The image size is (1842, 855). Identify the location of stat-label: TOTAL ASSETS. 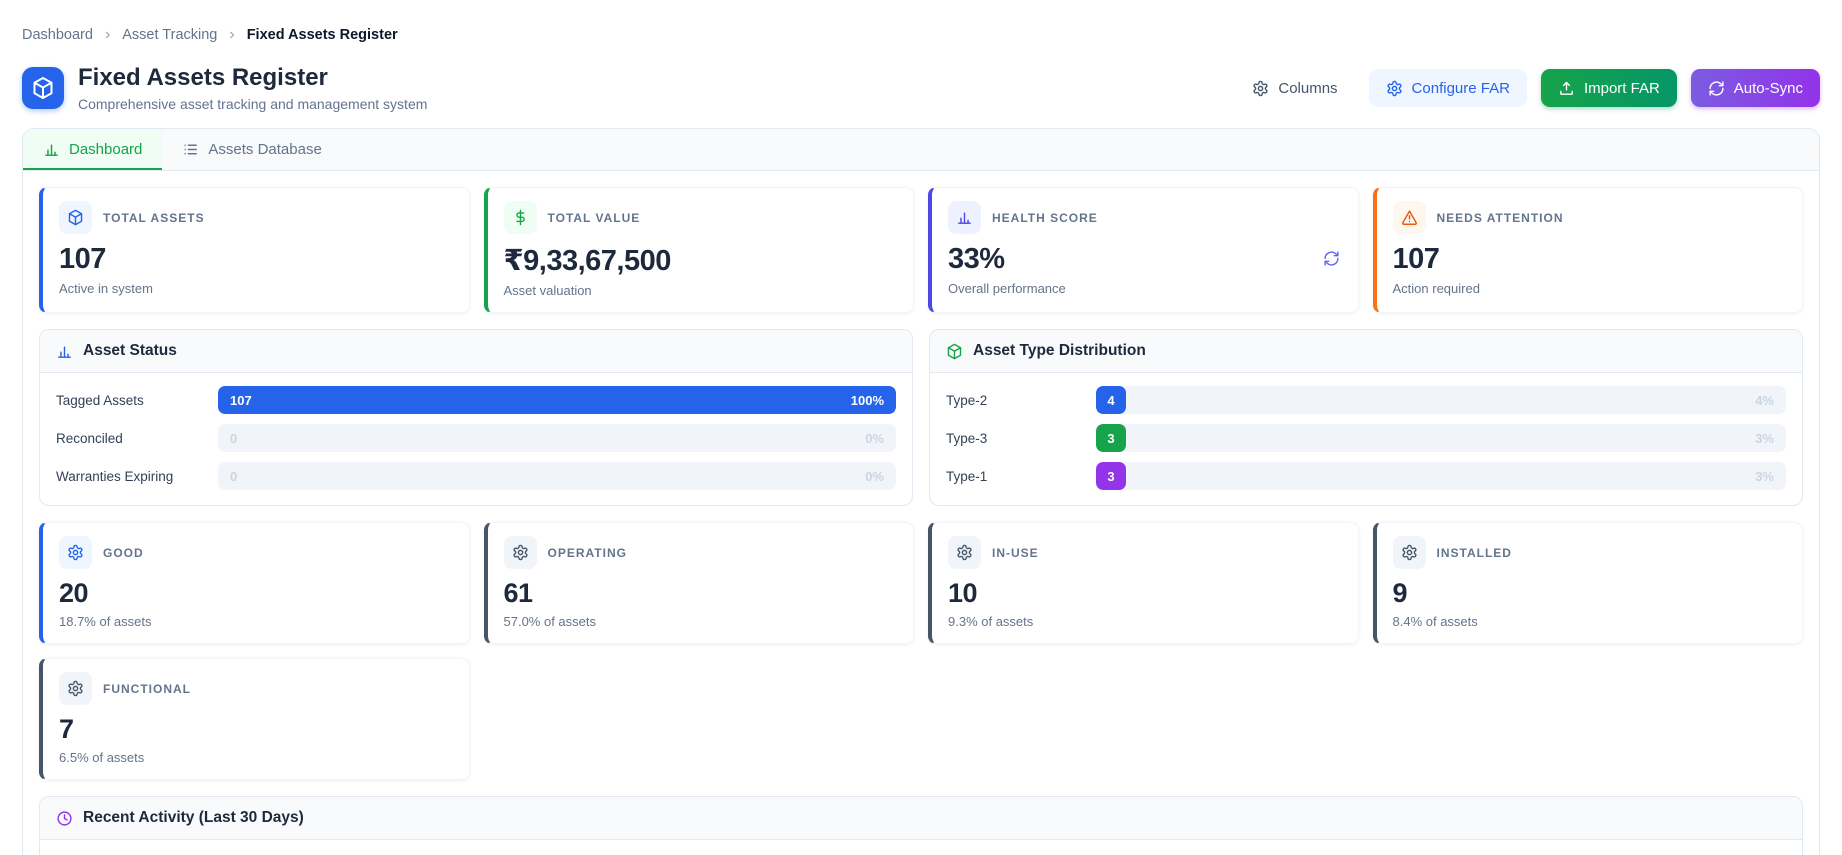
(154, 217).